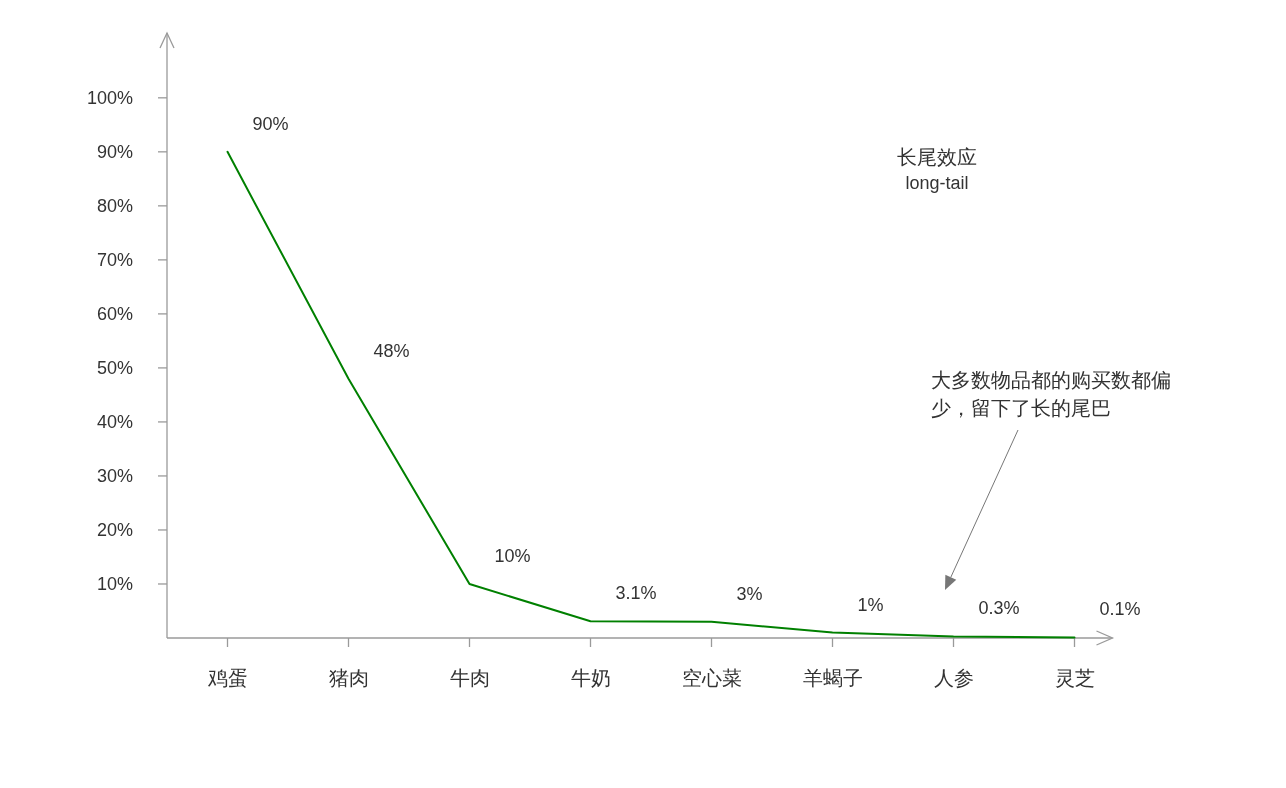  I want to click on x-tick-label: 牛肉, so click(469, 678).